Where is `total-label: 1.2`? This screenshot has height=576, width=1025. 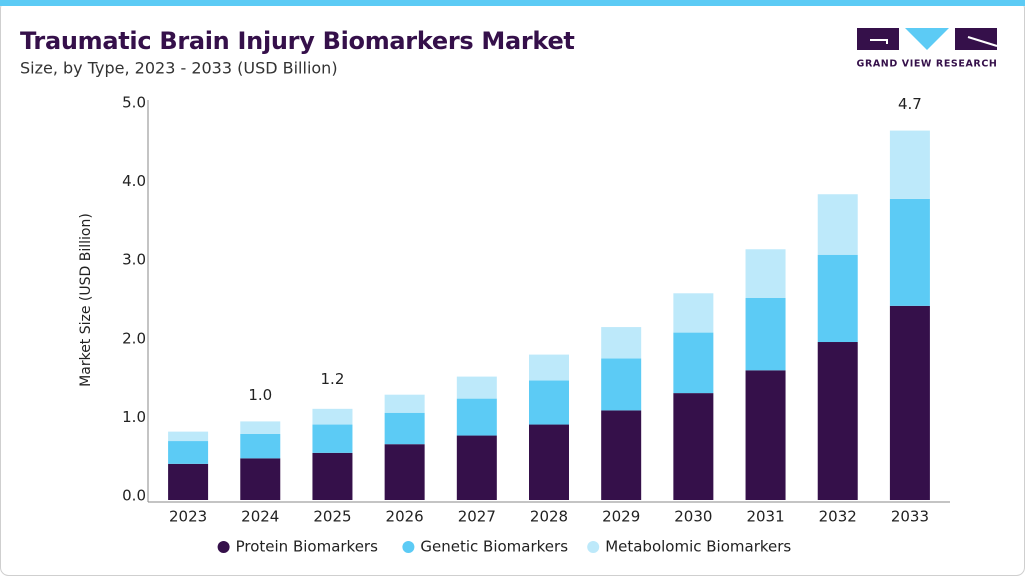 total-label: 1.2 is located at coordinates (333, 379).